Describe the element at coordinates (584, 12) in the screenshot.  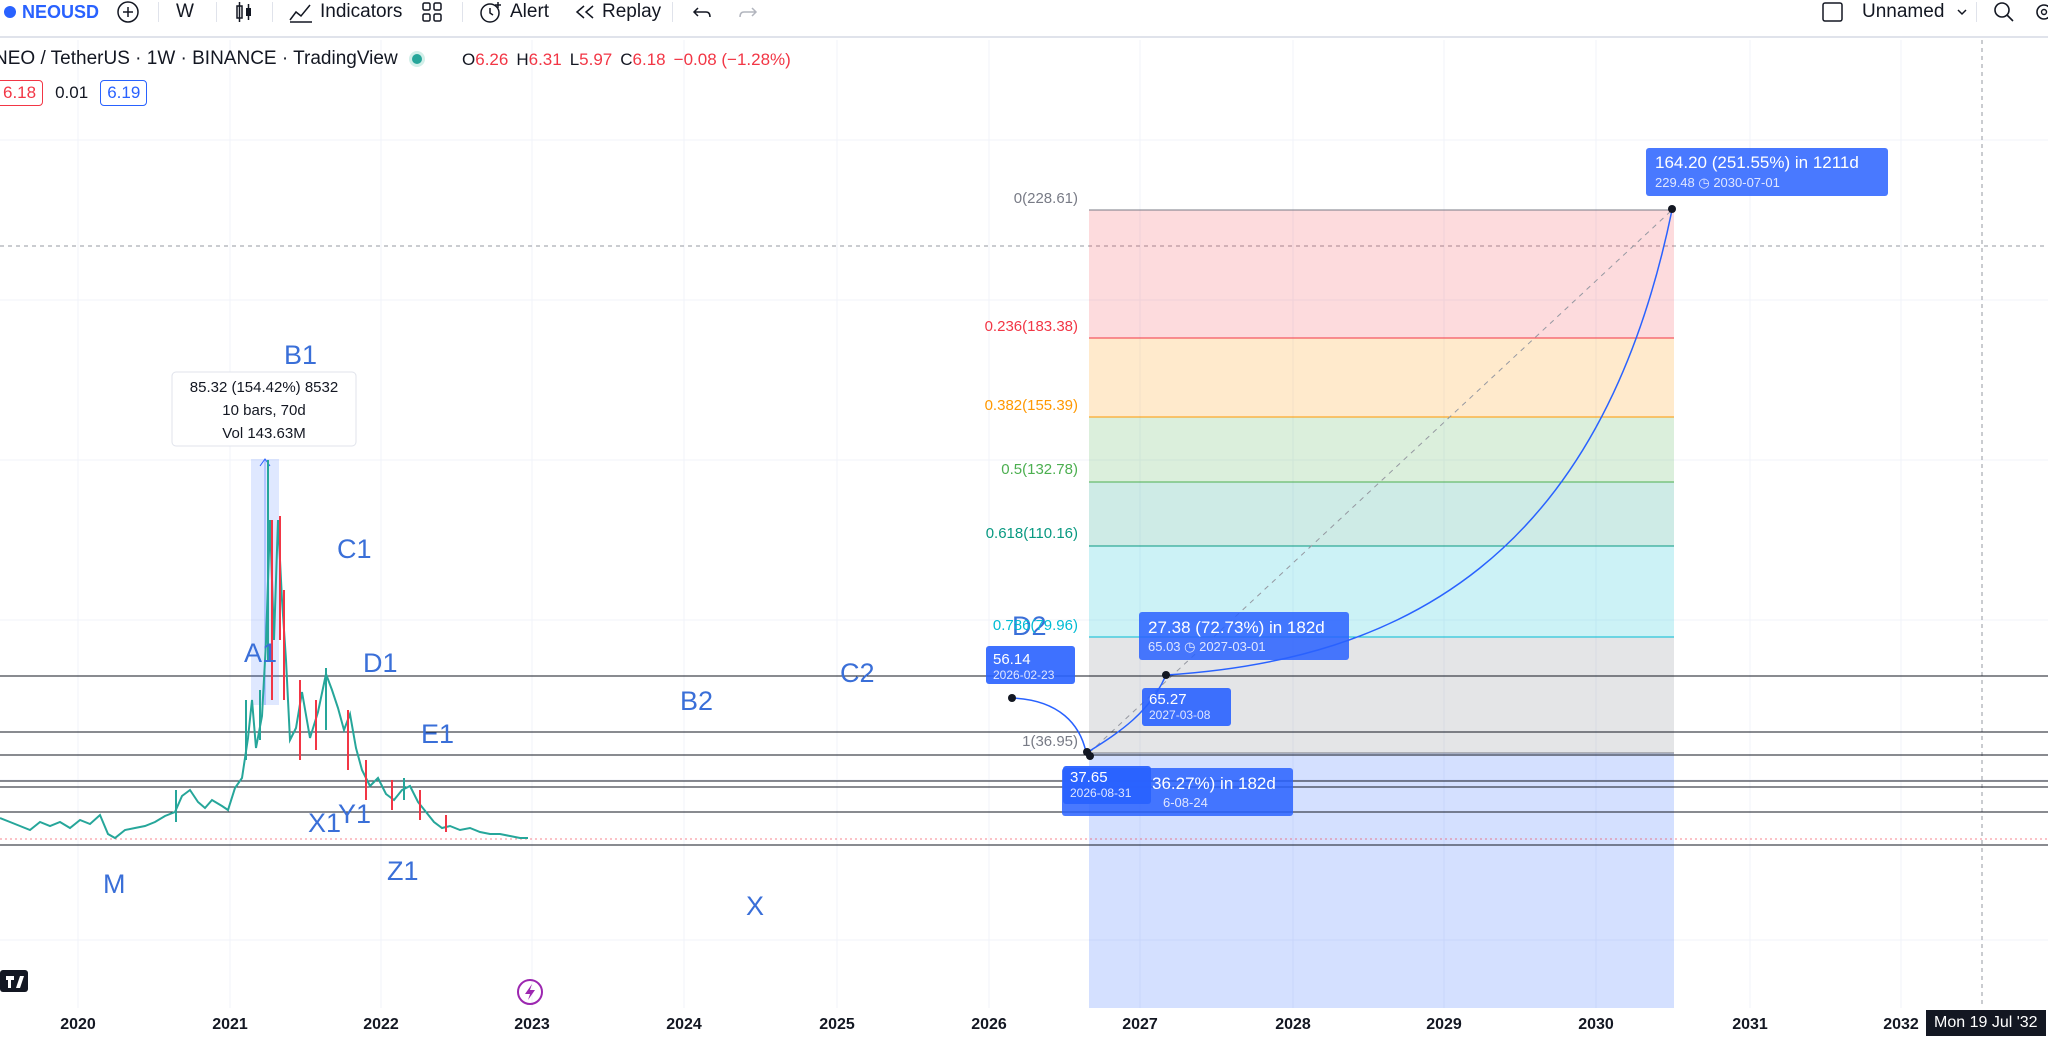
I see `replay-icon` at that location.